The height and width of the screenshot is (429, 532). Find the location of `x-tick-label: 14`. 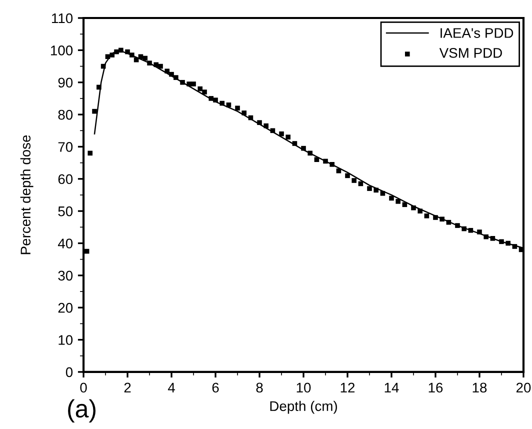

x-tick-label: 14 is located at coordinates (391, 387).